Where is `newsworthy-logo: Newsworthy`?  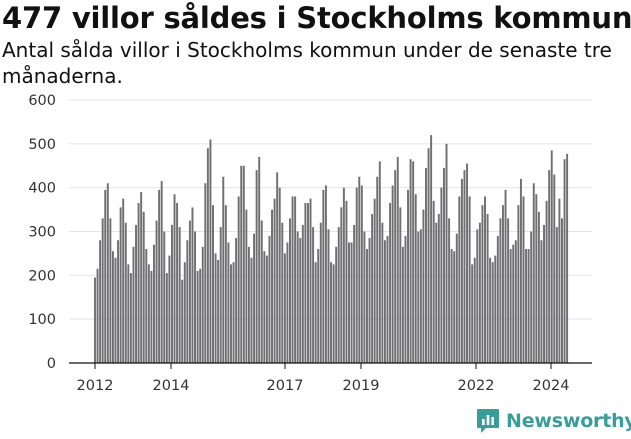
newsworthy-logo: Newsworthy is located at coordinates (553, 421).